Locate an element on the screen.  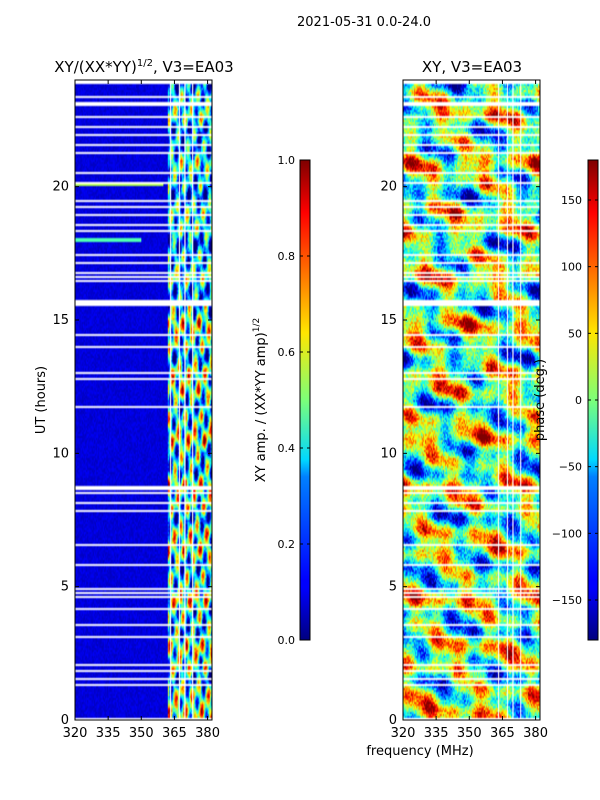
phase-colorbar-ticks: −150 −100 −50 0 50 100 150 is located at coordinates (575, 400).